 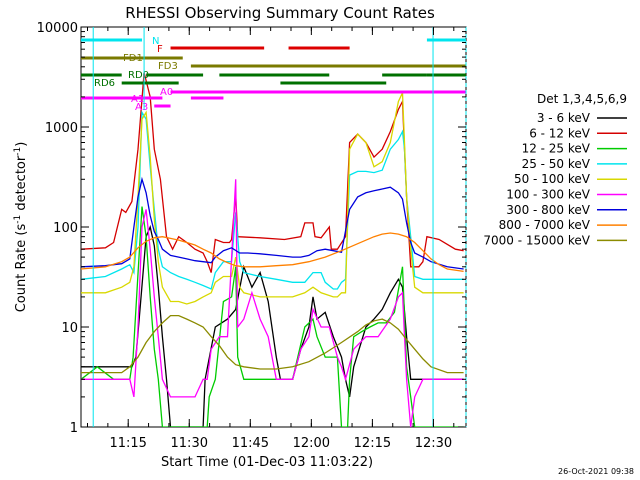 I want to click on series-line-300-800-kev, so click(x=272, y=223).